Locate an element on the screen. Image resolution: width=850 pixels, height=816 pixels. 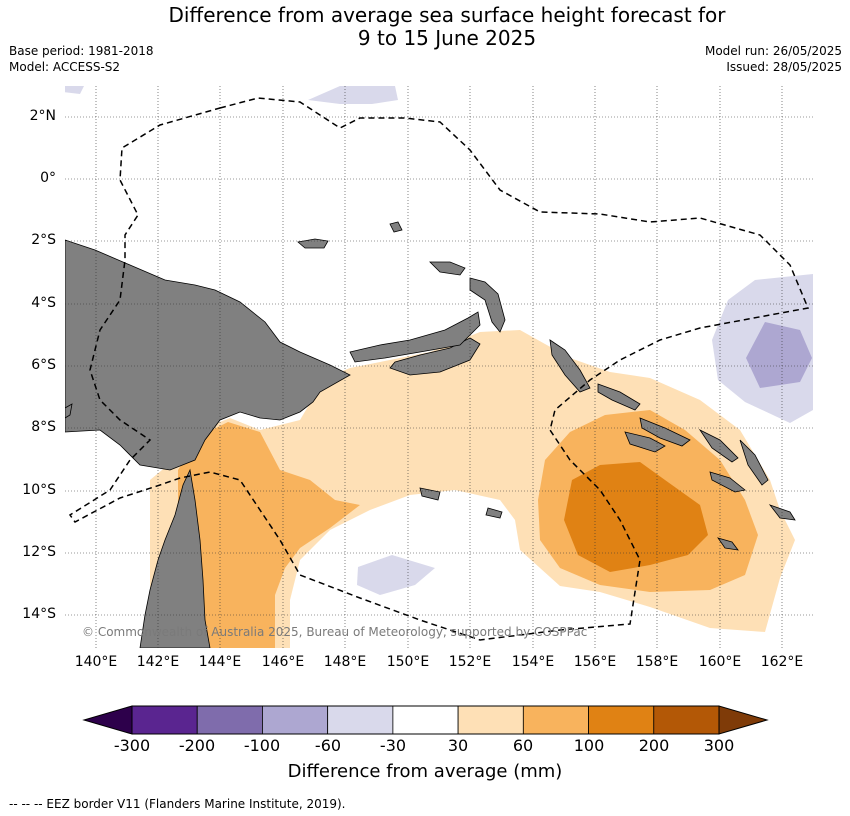
louisiade-island is located at coordinates (494, 513).